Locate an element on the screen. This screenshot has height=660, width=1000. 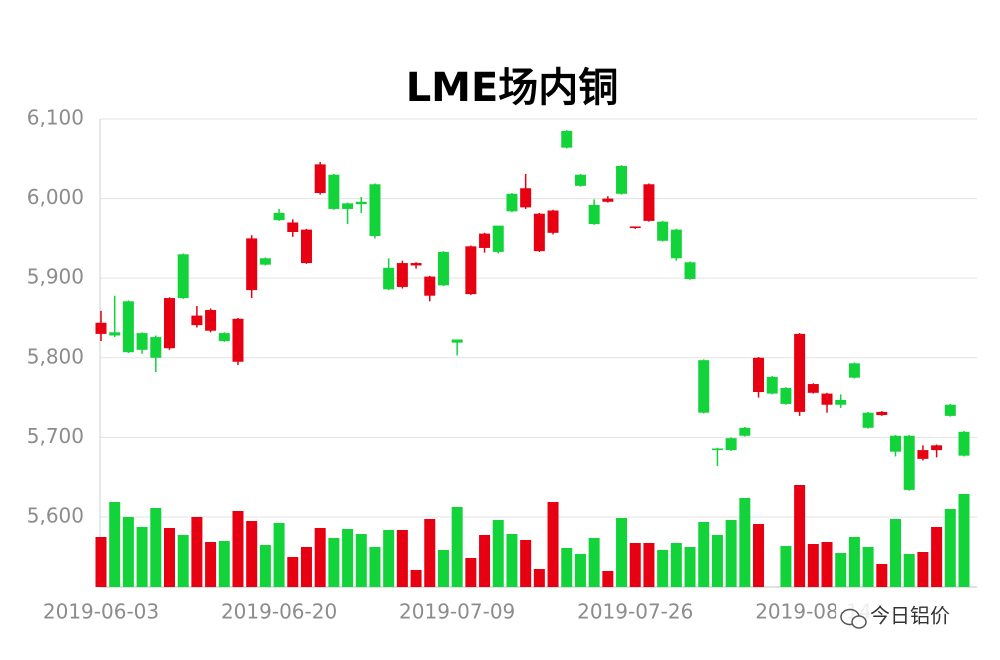
y-tick-label: 5,900 is located at coordinates (55, 277).